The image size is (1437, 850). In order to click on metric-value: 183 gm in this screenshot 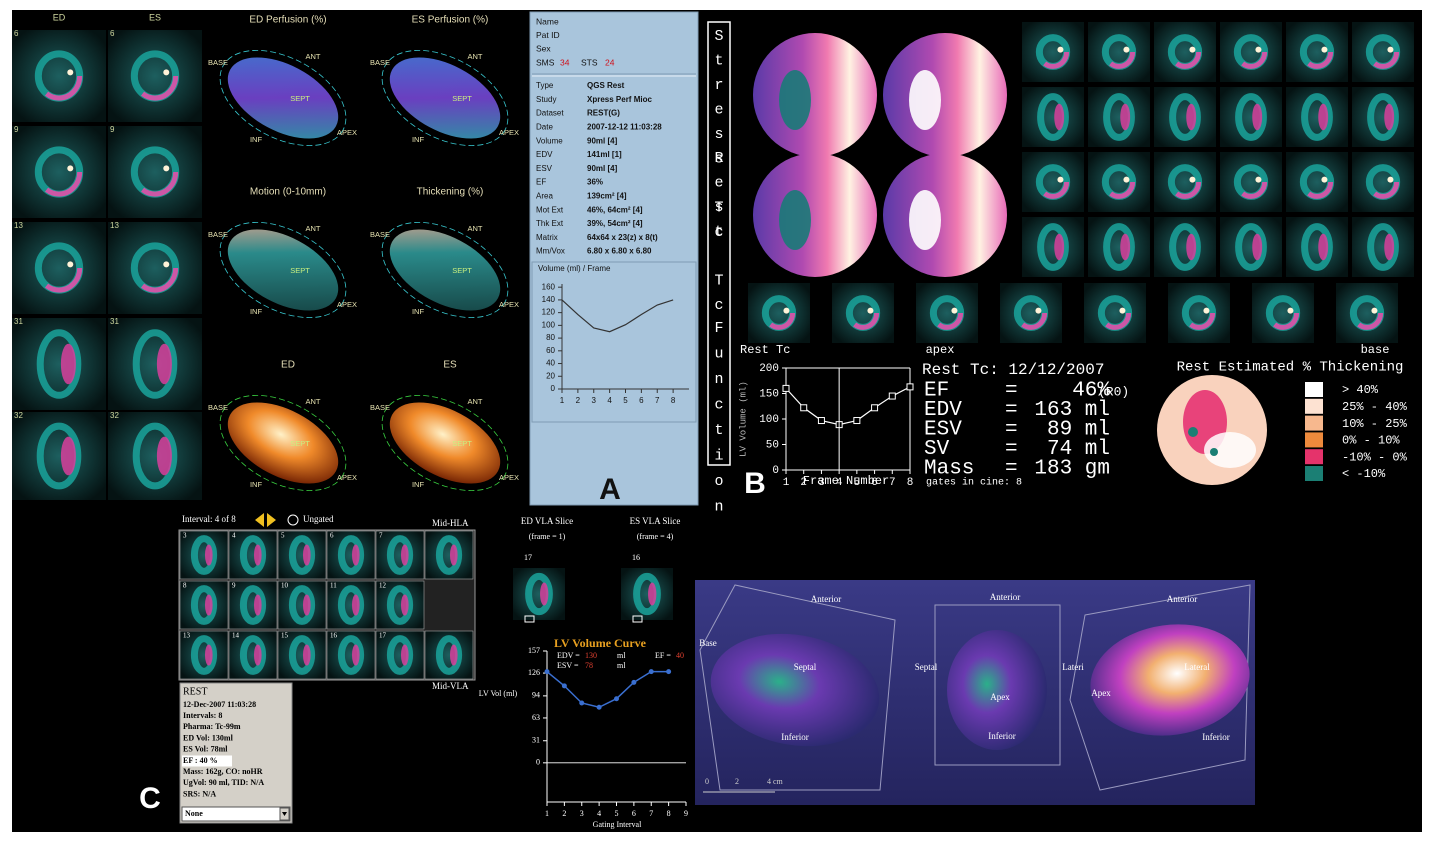, I will do `click(1072, 469)`.